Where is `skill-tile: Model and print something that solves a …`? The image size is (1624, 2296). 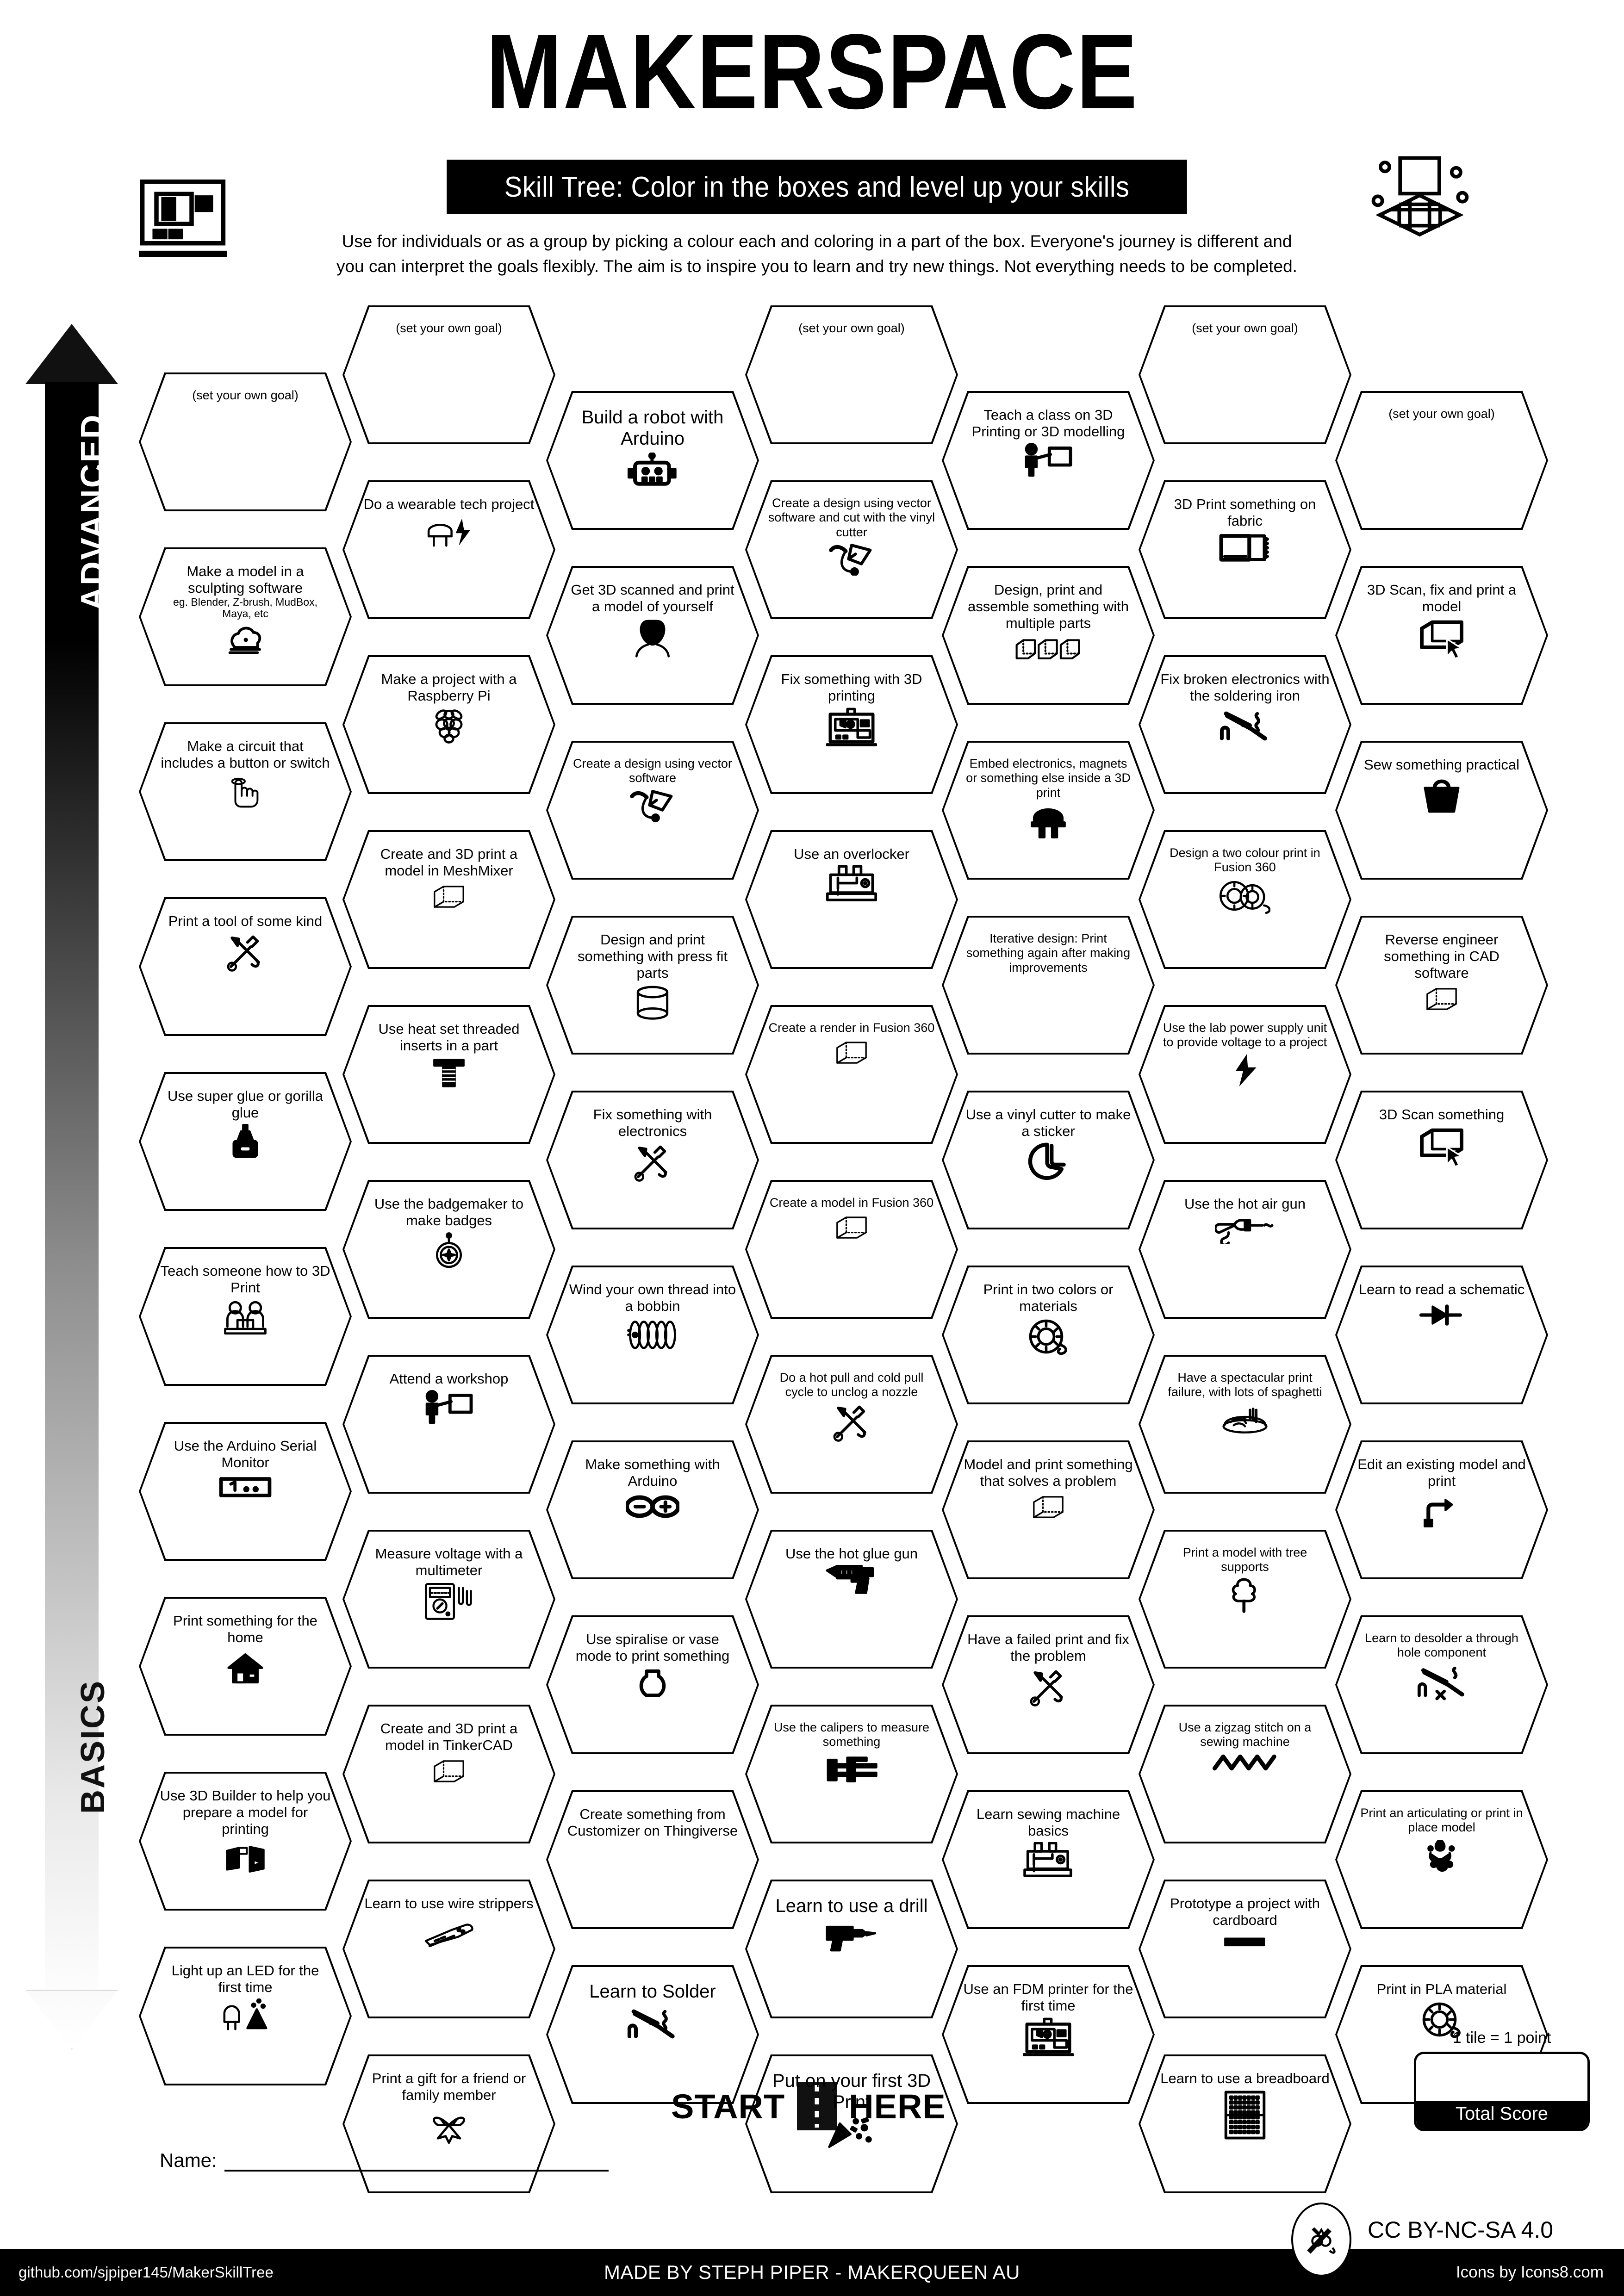
skill-tile: Model and print something that solves a … is located at coordinates (1048, 1510).